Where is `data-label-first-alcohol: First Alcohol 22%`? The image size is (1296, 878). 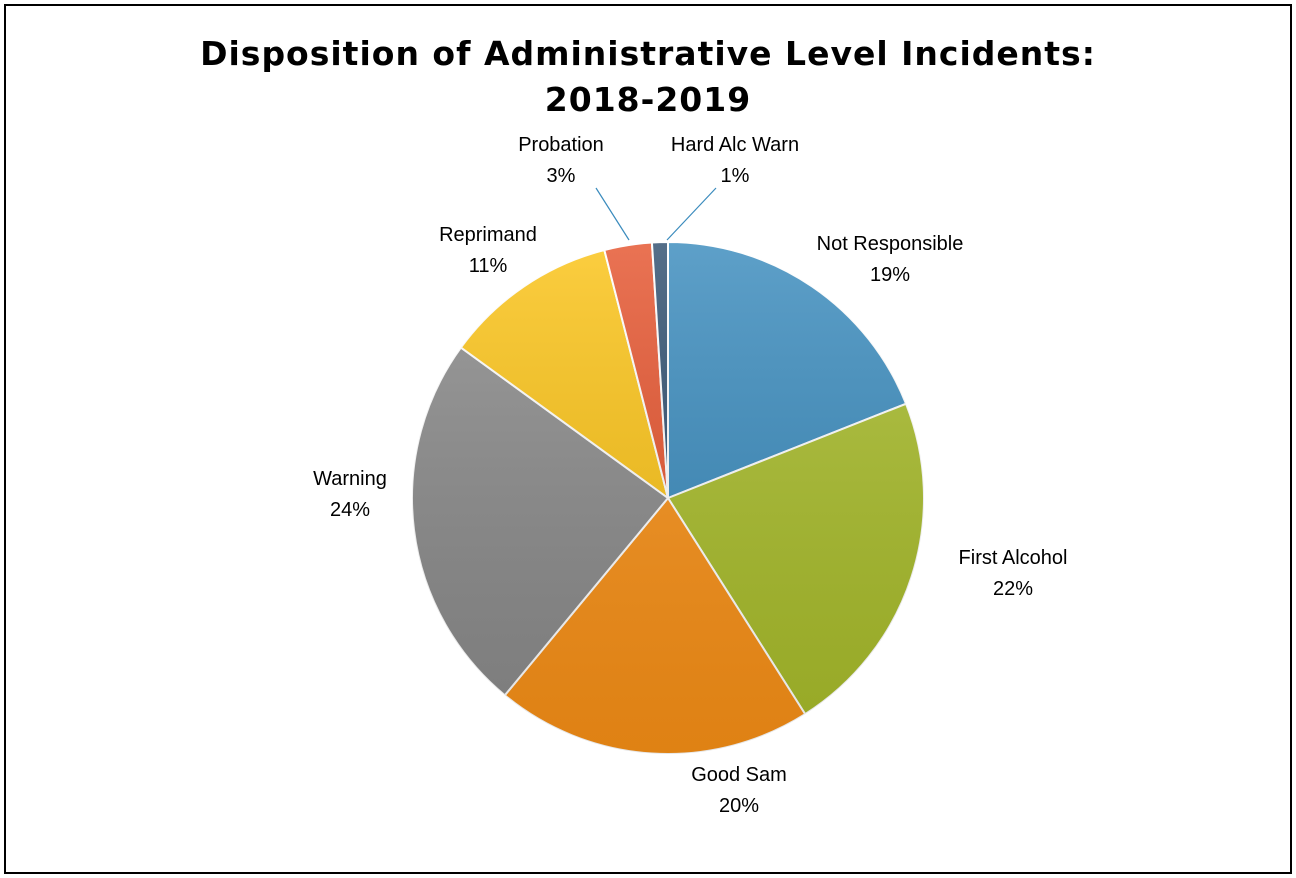
data-label-first-alcohol: First Alcohol 22% is located at coordinates (1013, 573).